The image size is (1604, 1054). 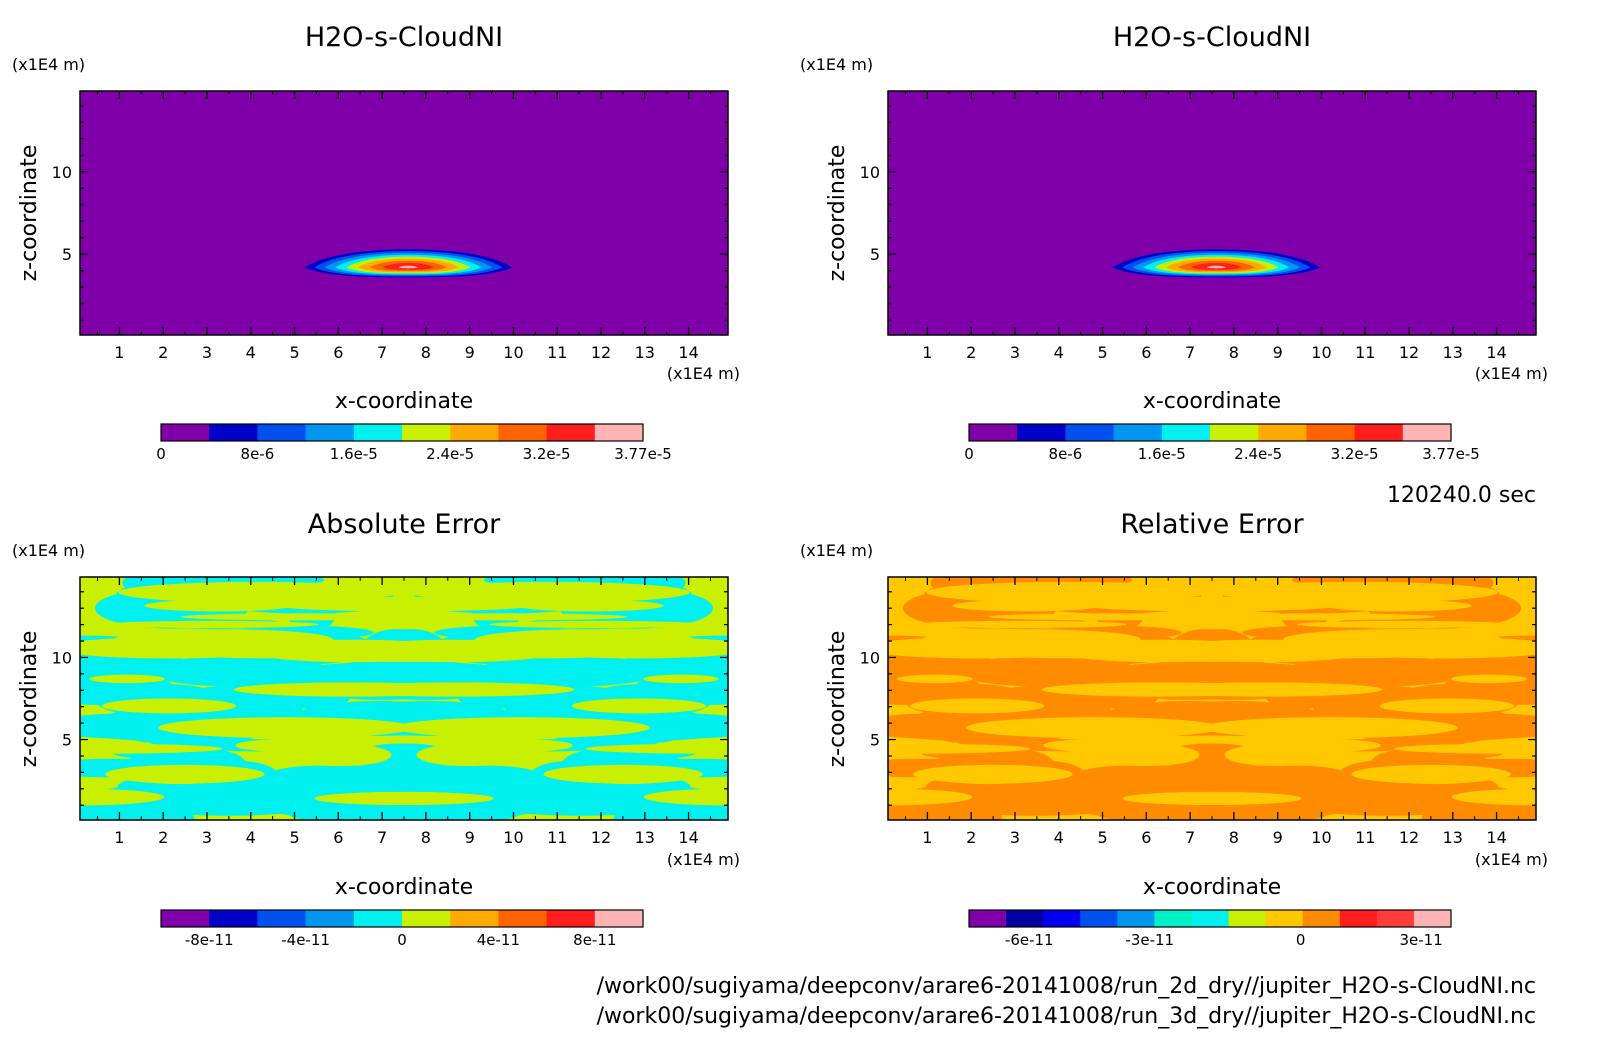 I want to click on x-tick-label: 2, so click(x=971, y=837).